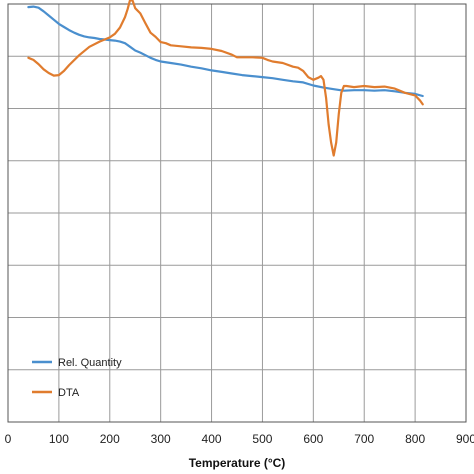 This screenshot has width=474, height=474. Describe the element at coordinates (415, 439) in the screenshot. I see `x-tick-label: 800` at that location.